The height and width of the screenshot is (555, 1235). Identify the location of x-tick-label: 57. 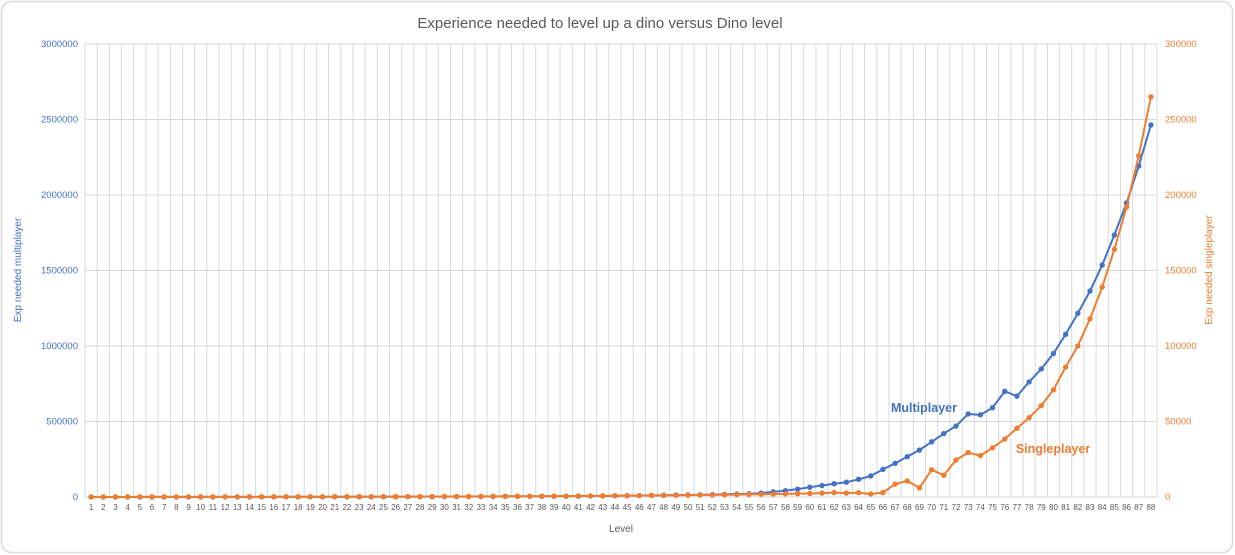
(773, 507).